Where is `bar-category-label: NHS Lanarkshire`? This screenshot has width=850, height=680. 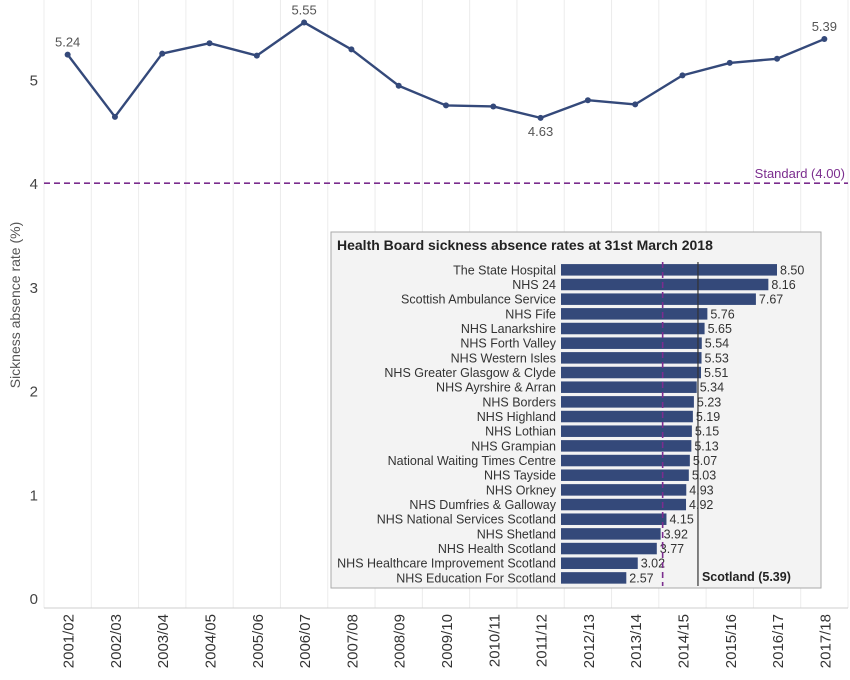
bar-category-label: NHS Lanarkshire is located at coordinates (508, 329).